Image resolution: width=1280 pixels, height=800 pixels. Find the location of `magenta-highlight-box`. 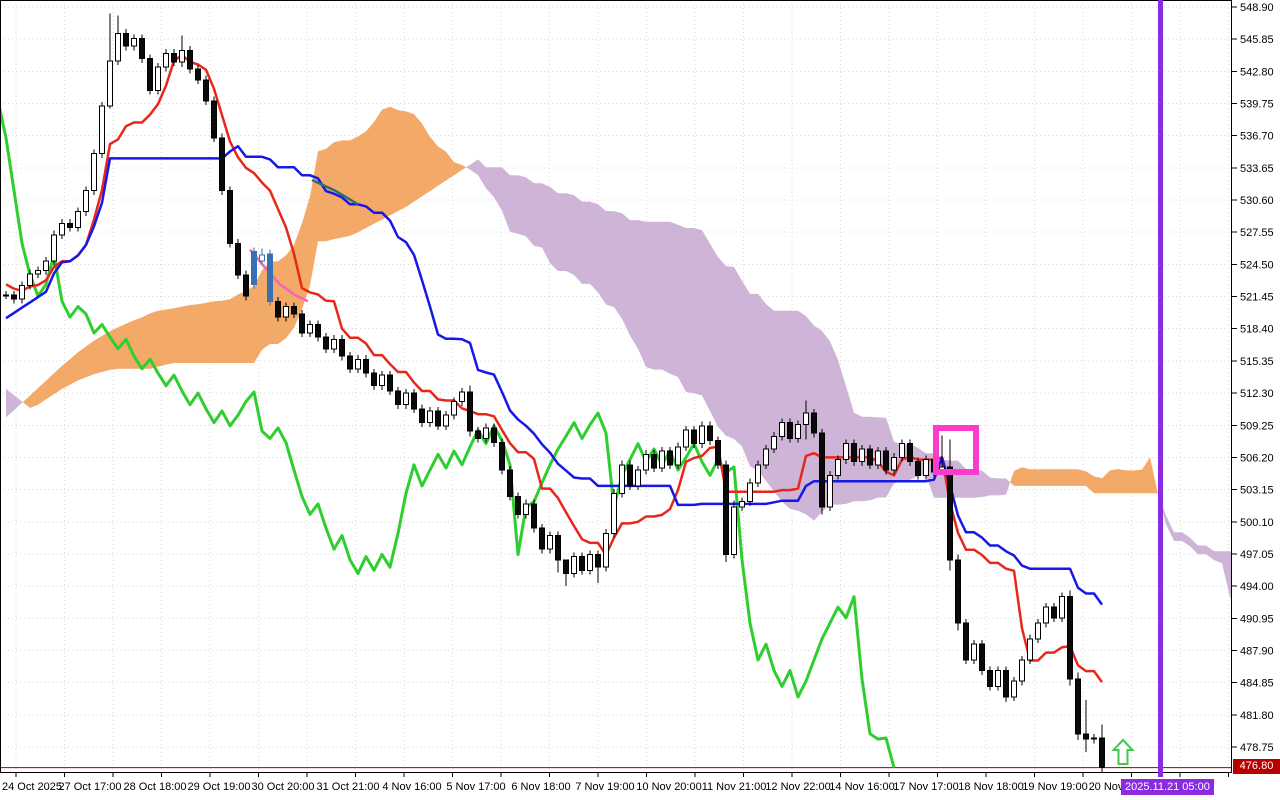

magenta-highlight-box is located at coordinates (956, 450).